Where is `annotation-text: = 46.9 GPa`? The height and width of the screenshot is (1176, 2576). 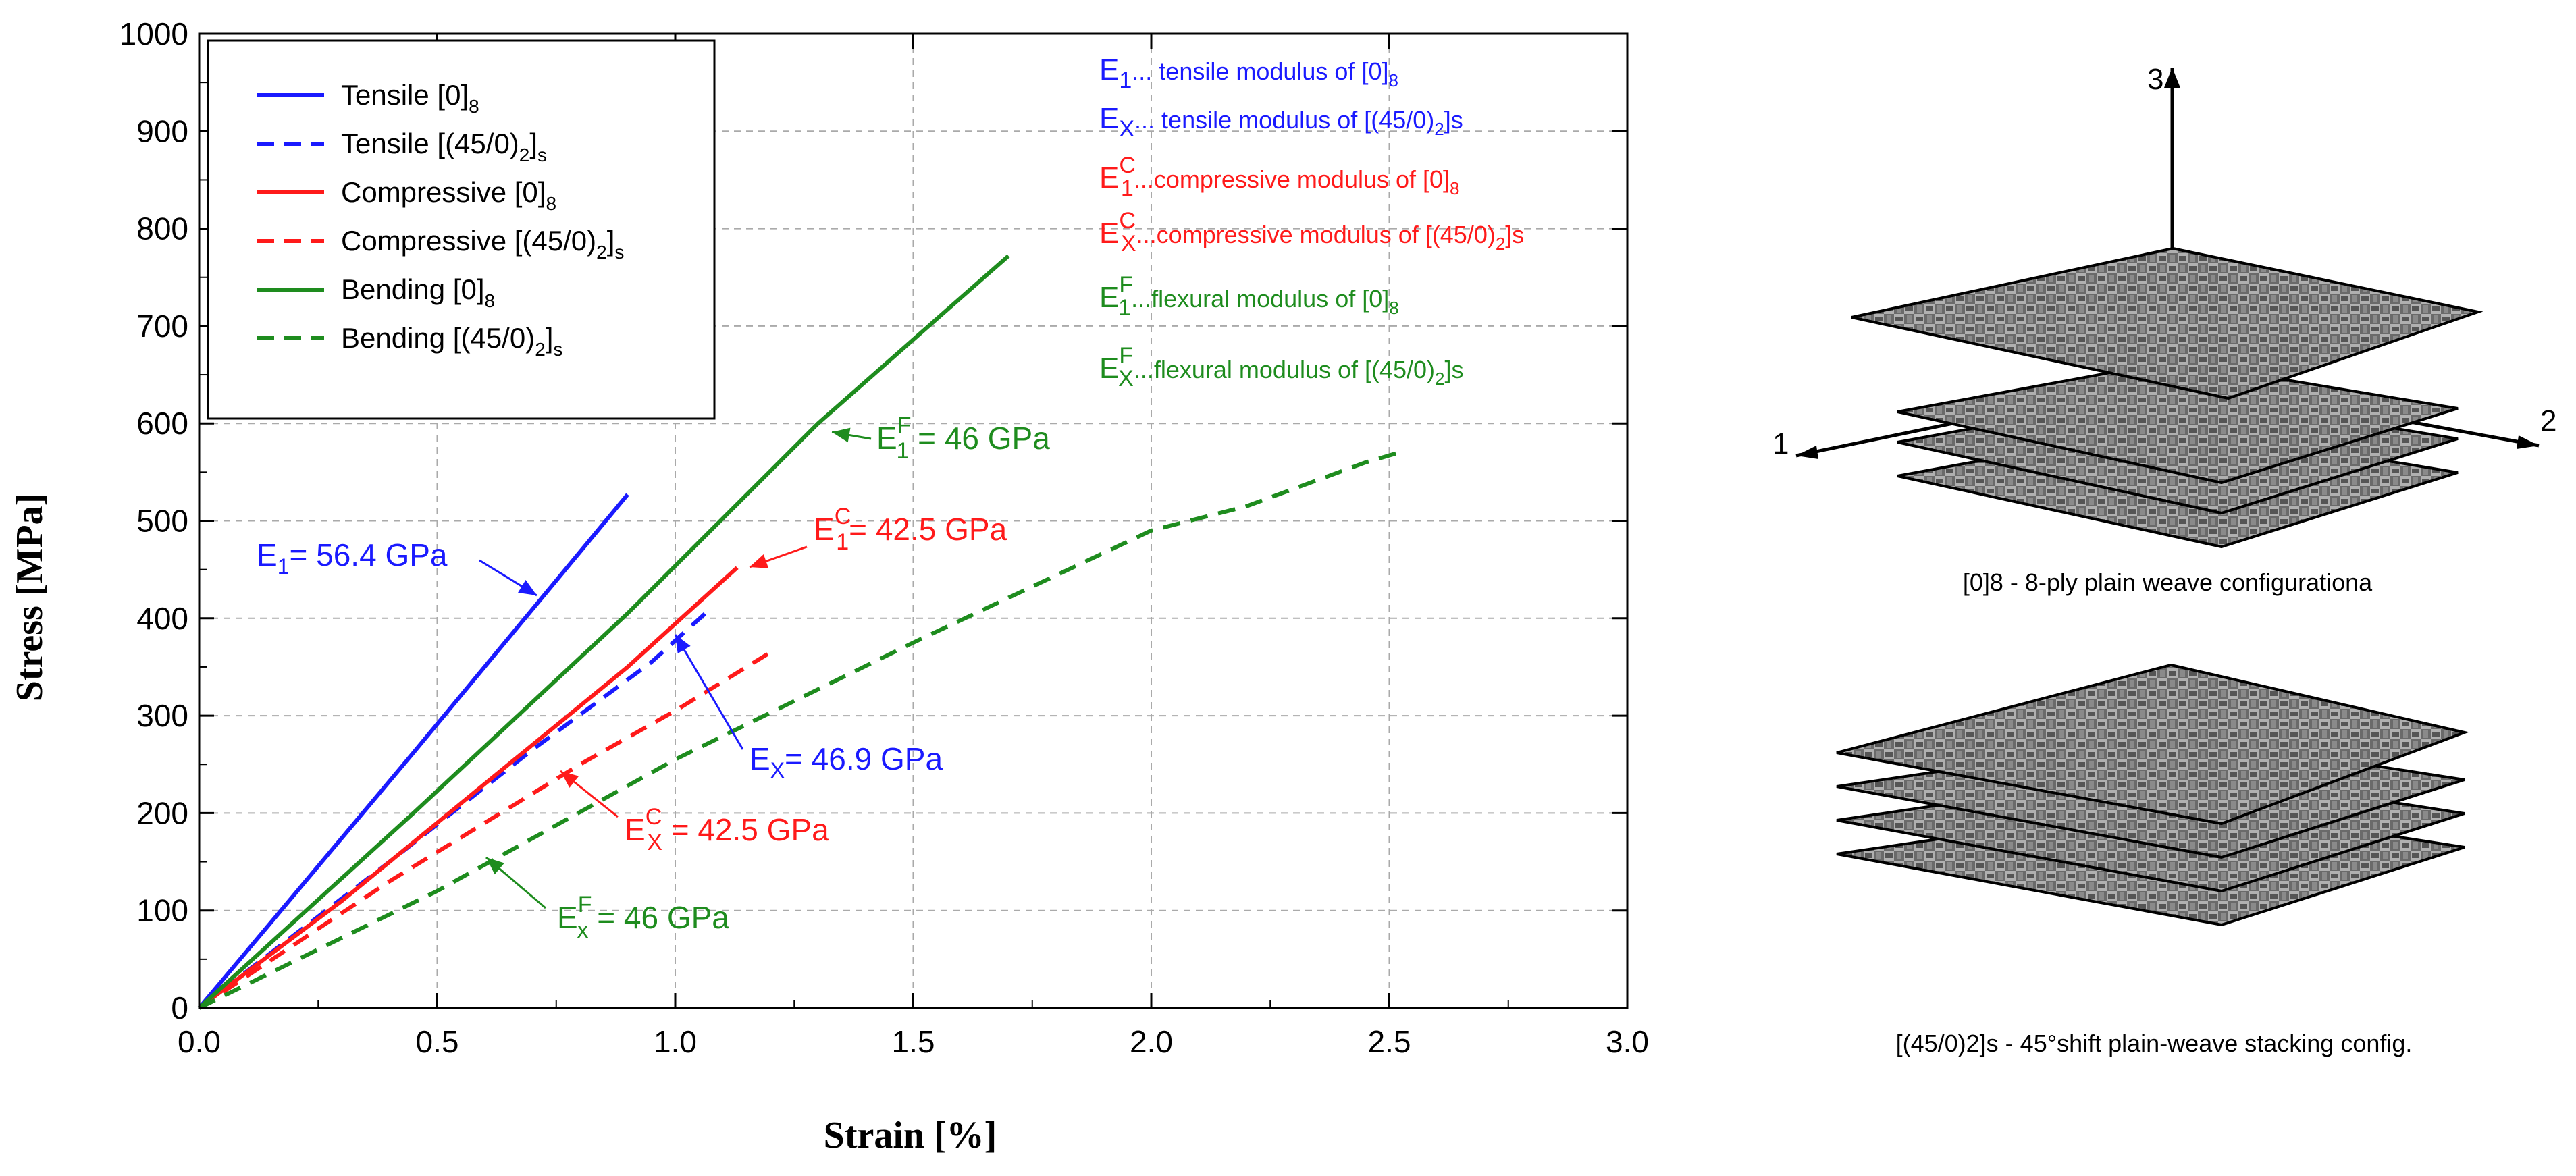
annotation-text: = 46.9 GPa is located at coordinates (864, 759).